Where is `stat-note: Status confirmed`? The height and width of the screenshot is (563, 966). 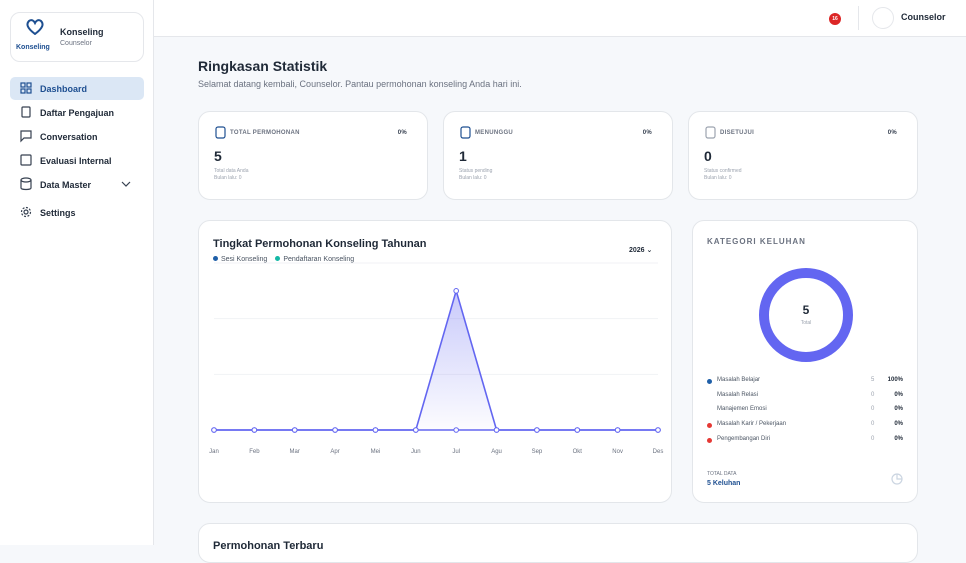
stat-note: Status confirmed is located at coordinates (723, 171).